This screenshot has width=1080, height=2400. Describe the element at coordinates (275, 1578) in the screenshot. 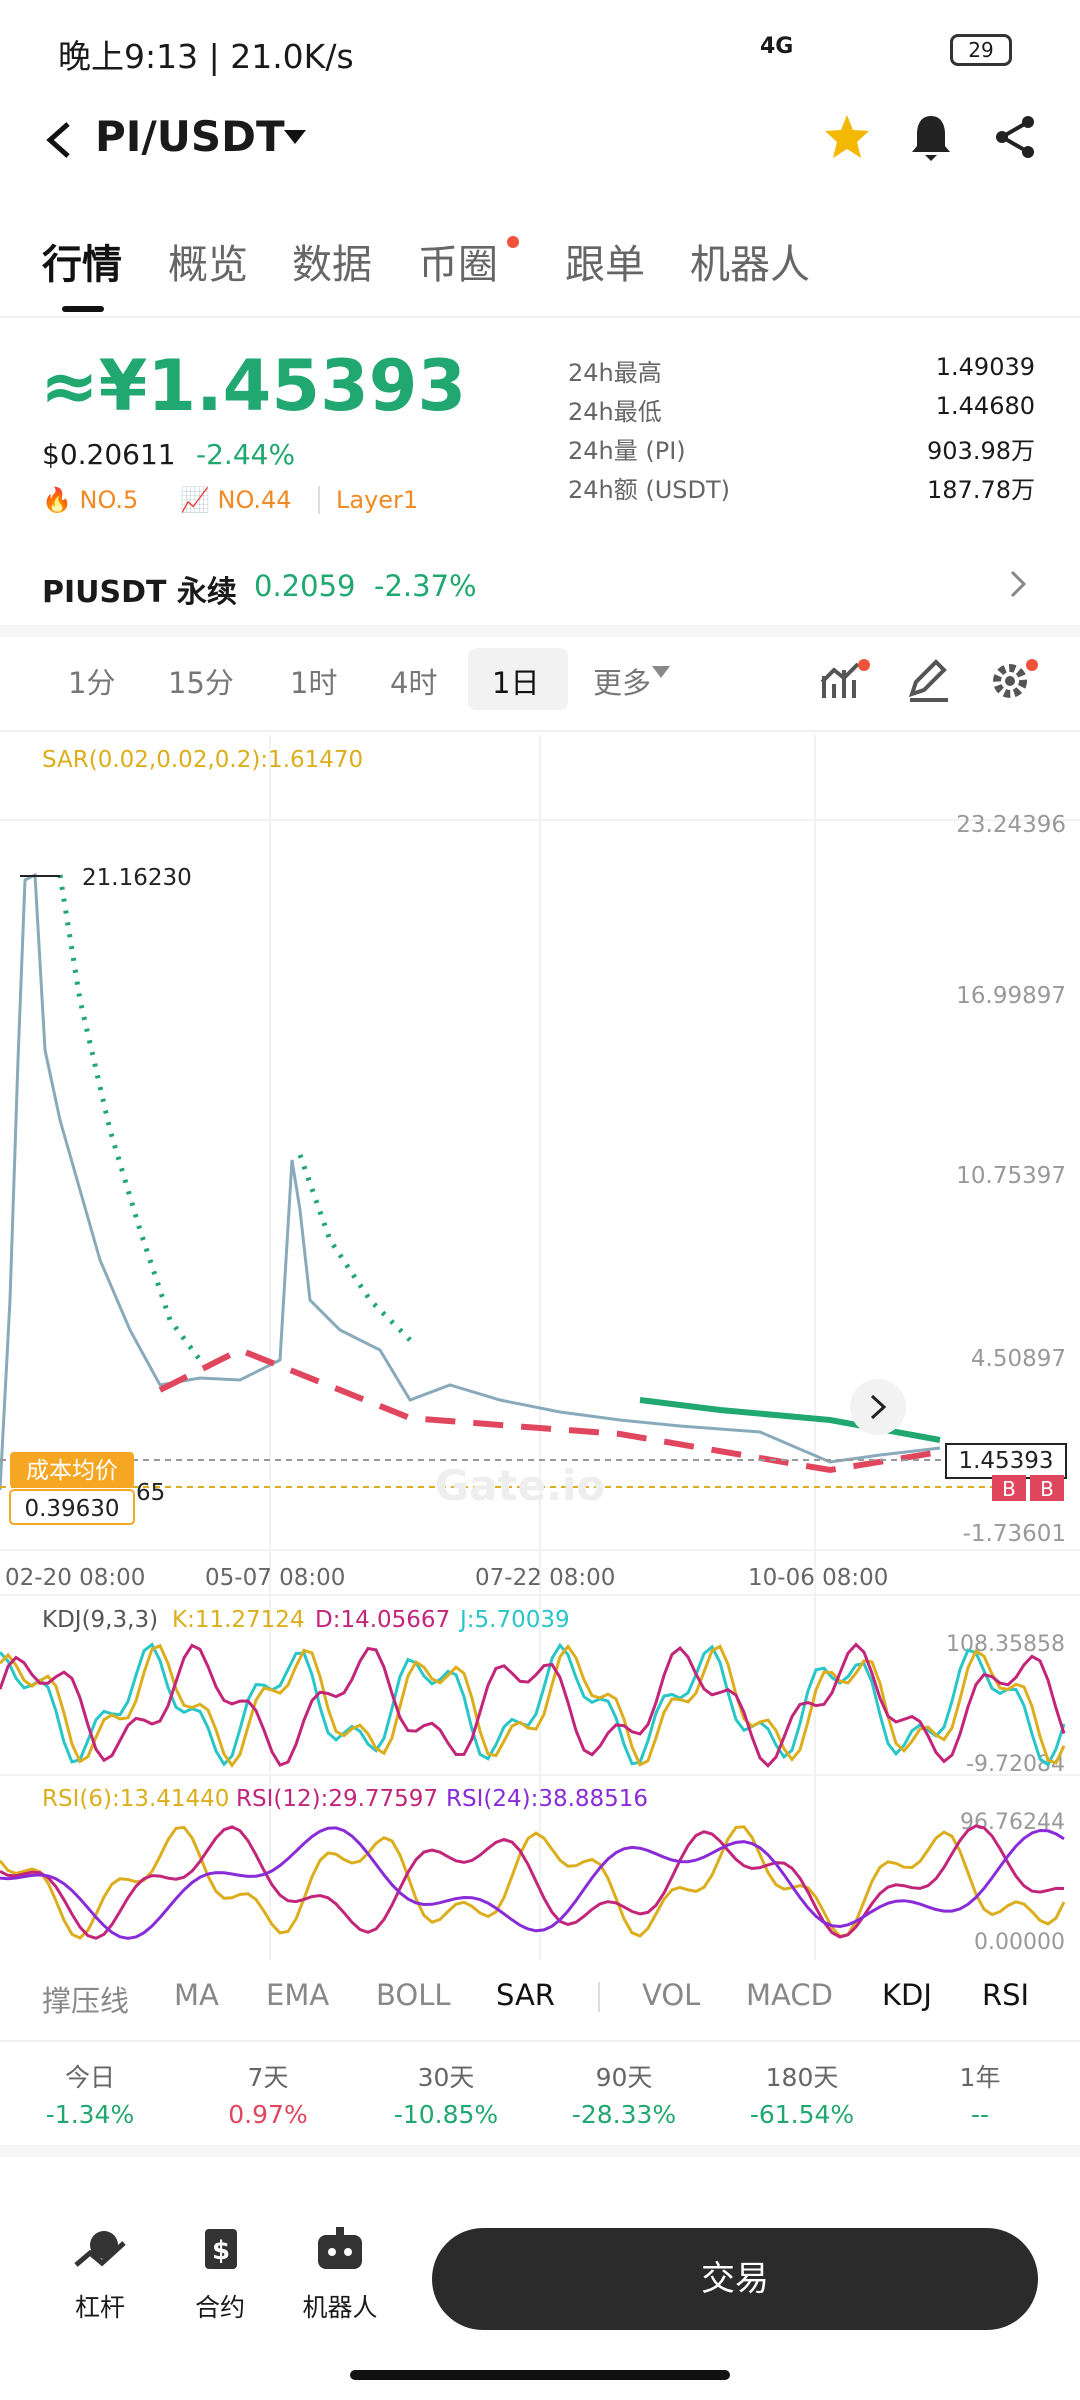

I see `x-tick-label: 05-07 08:00` at that location.